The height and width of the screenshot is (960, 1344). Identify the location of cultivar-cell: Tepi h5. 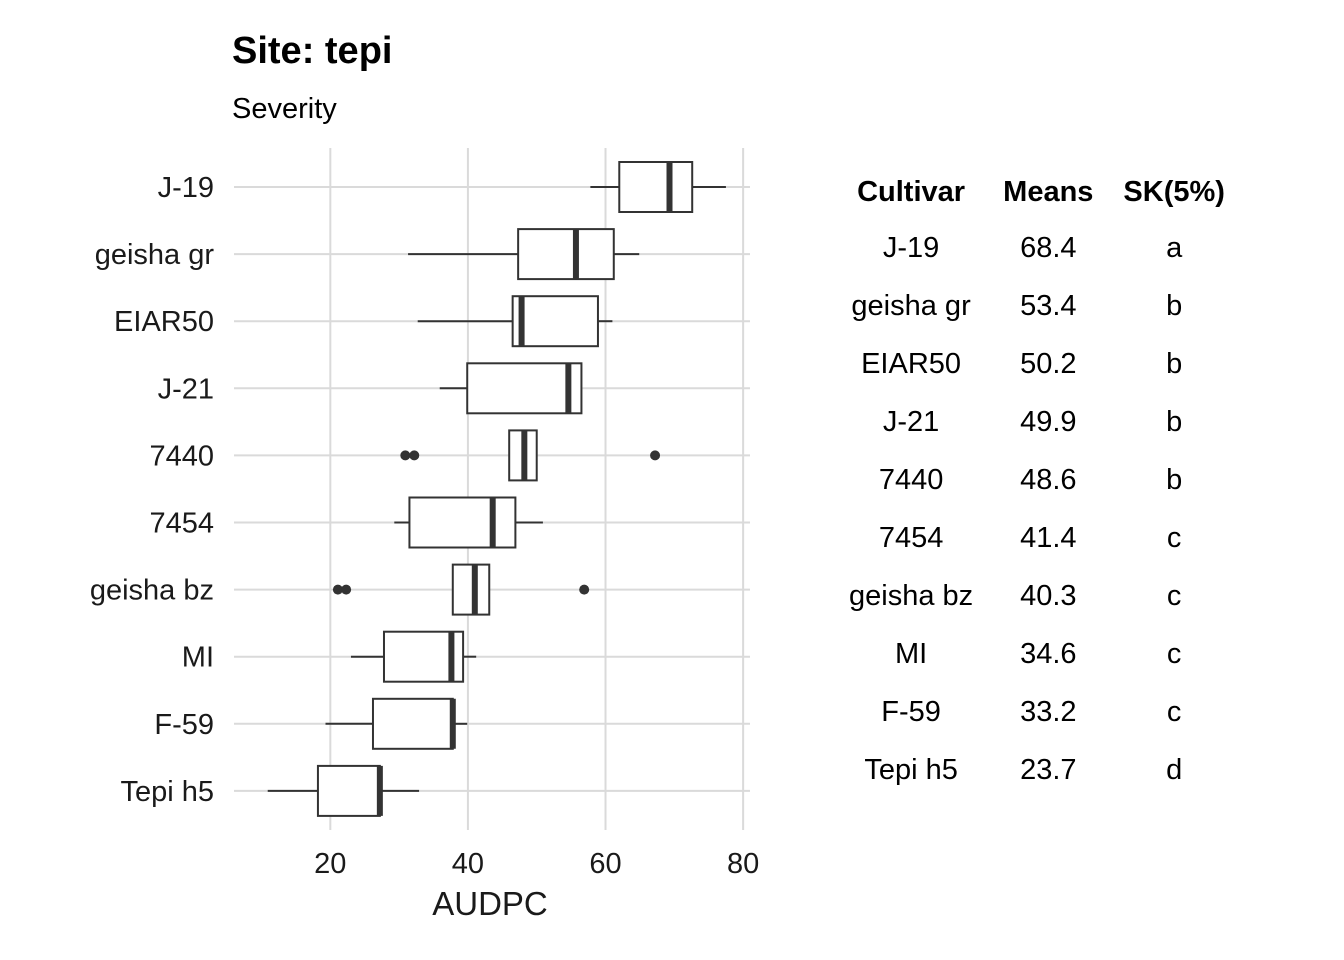
(911, 769).